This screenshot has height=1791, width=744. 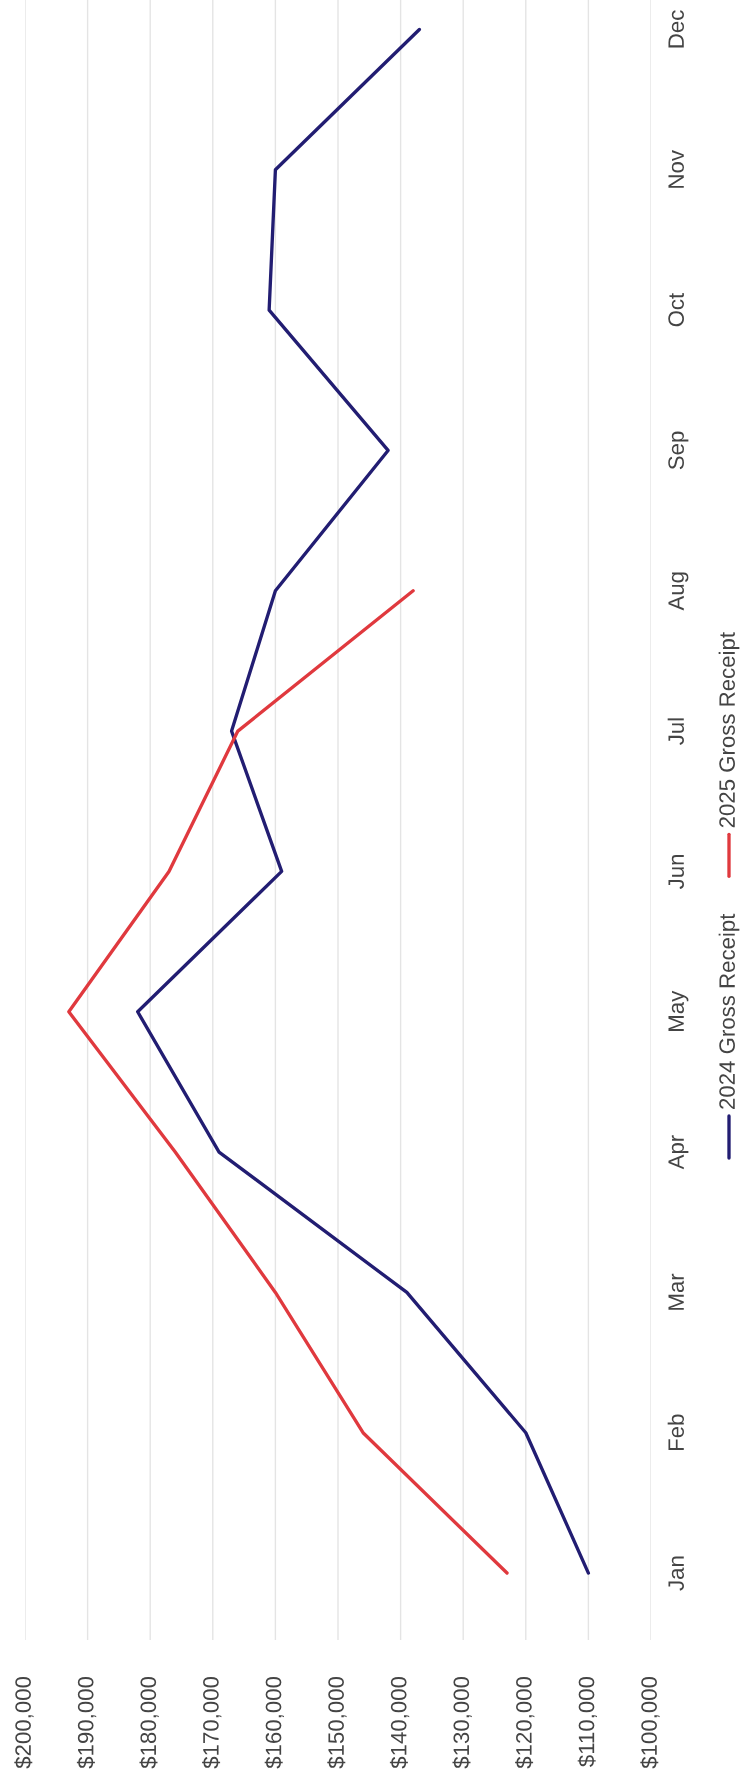 What do you see at coordinates (462, 1722) in the screenshot?
I see `x-tick-label: $130,000` at bounding box center [462, 1722].